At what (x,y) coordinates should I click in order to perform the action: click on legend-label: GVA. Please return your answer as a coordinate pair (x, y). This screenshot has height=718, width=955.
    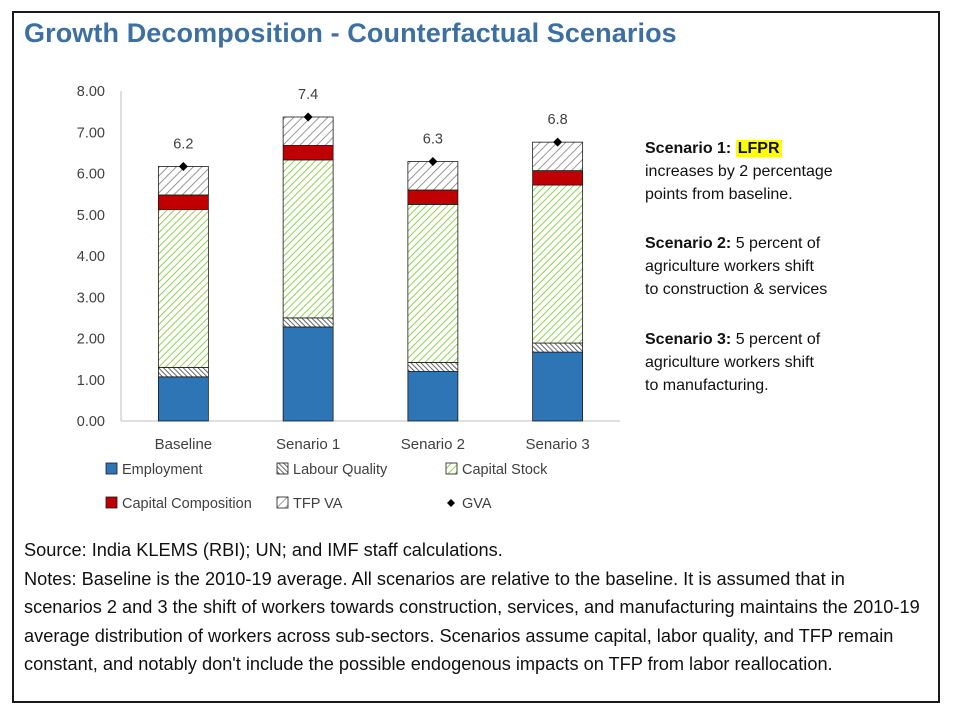
    Looking at the image, I should click on (477, 504).